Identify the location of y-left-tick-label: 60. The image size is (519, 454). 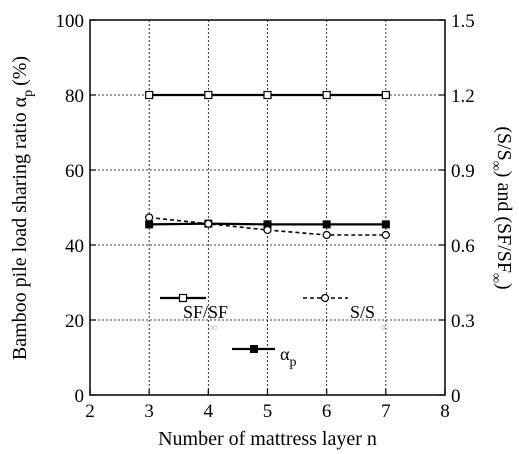
(74, 171).